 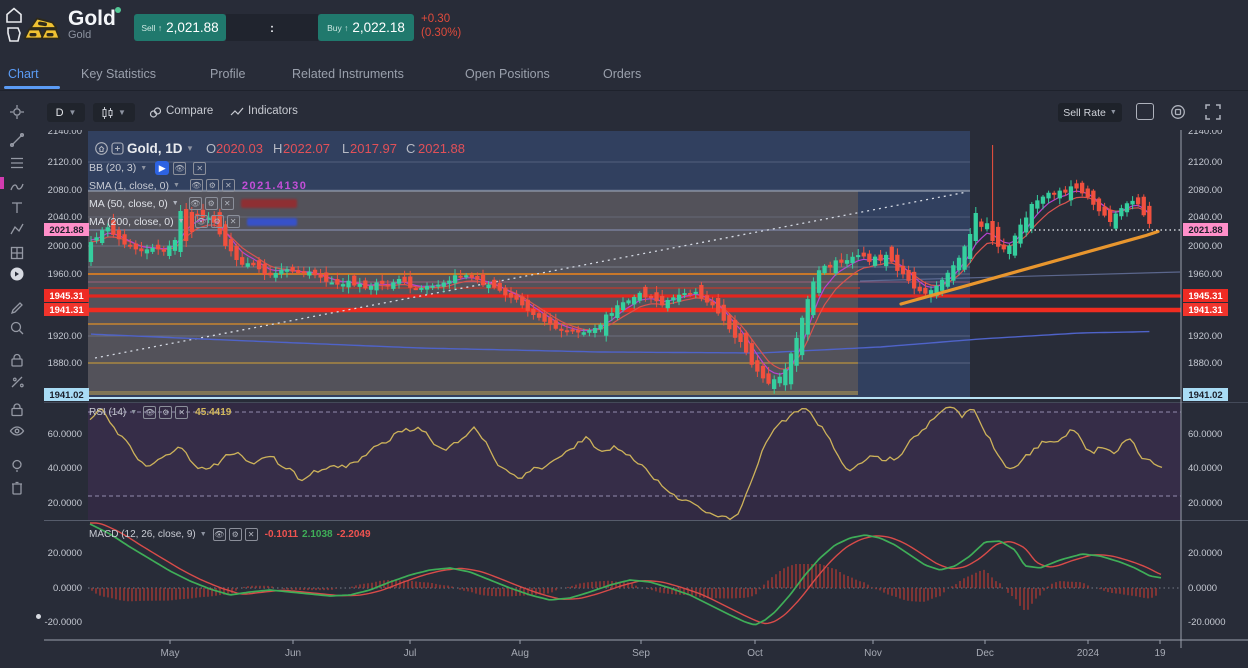 What do you see at coordinates (520, 653) in the screenshot?
I see `svg-text: Aug` at bounding box center [520, 653].